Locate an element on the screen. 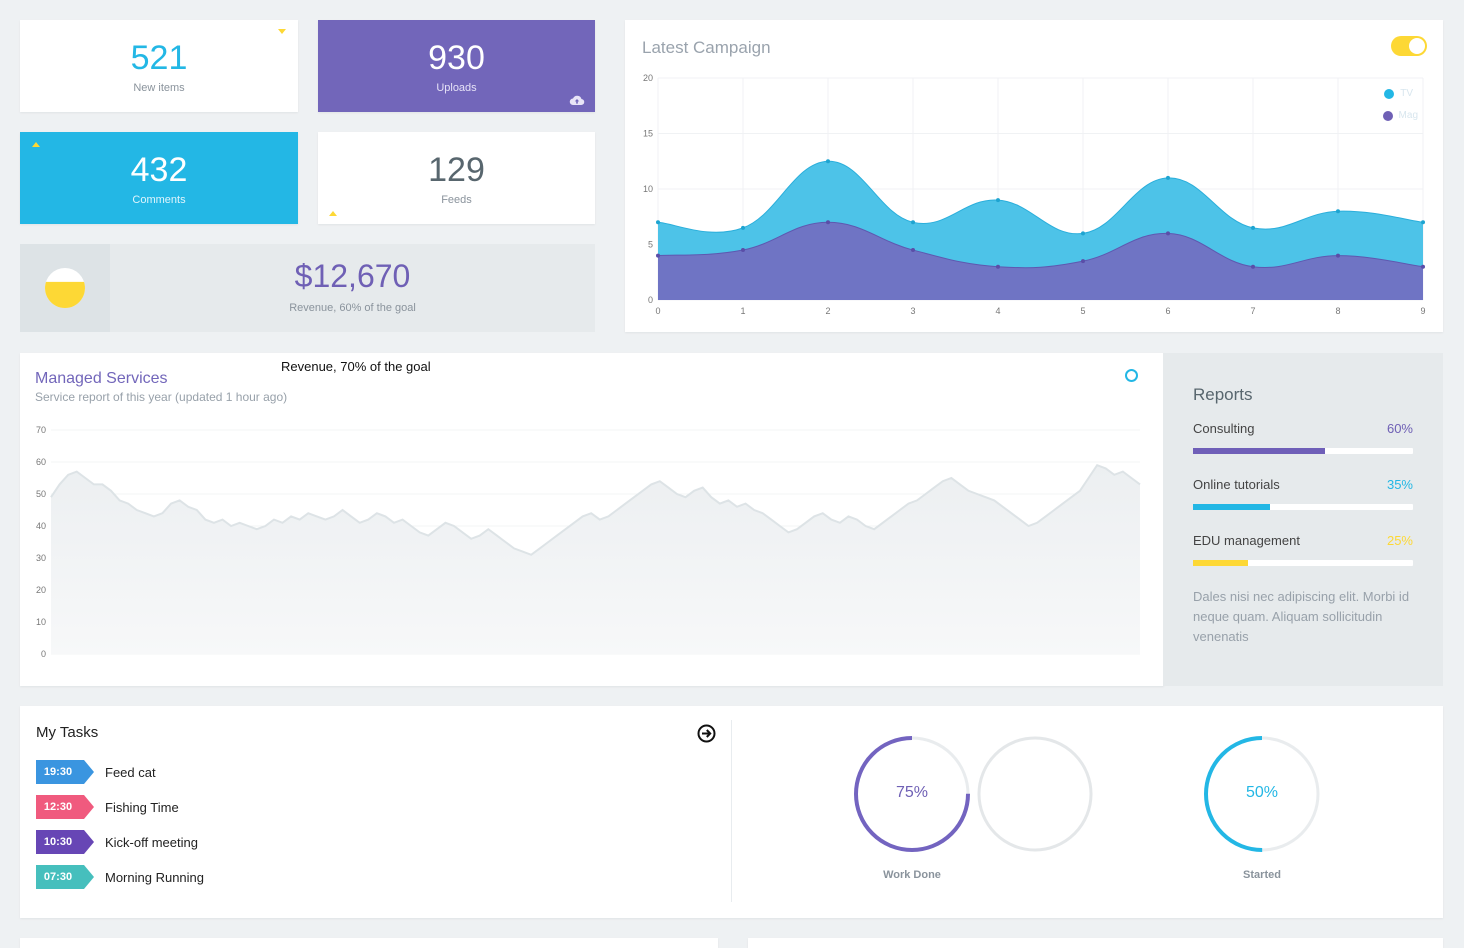 This screenshot has height=948, width=1464. work-done-percent: 75% is located at coordinates (912, 792).